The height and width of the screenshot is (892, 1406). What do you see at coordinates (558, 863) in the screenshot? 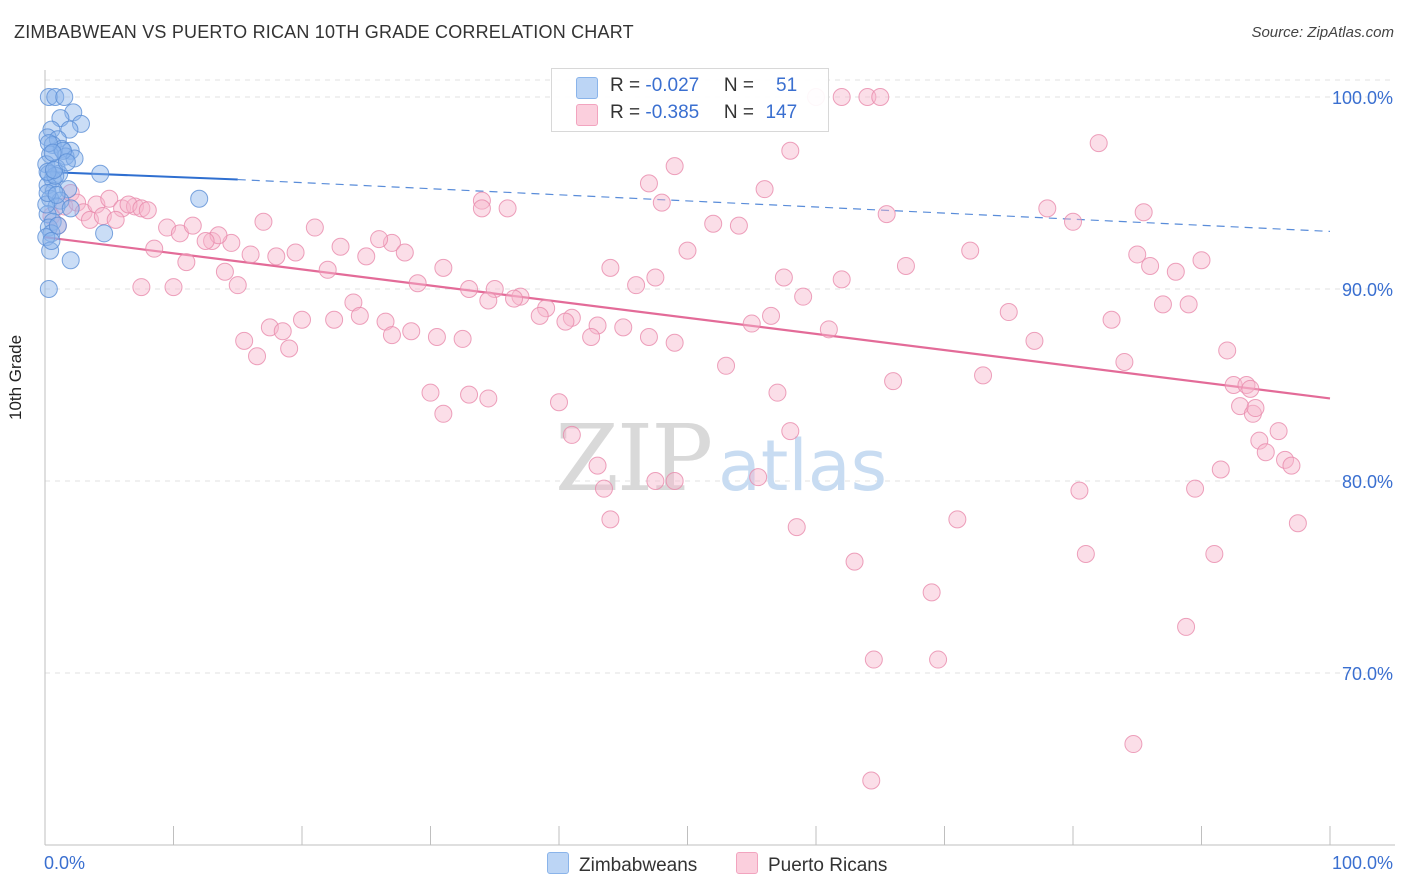
I see `bottom-legend-swatch-blue` at bounding box center [558, 863].